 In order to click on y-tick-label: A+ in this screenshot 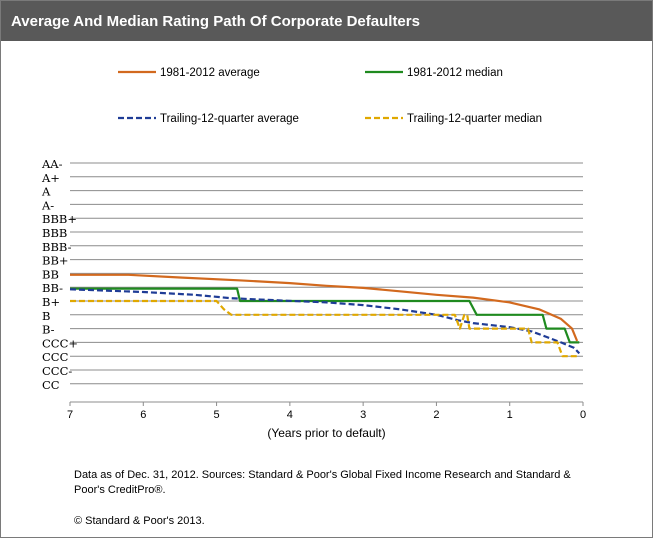, I will do `click(50, 178)`.